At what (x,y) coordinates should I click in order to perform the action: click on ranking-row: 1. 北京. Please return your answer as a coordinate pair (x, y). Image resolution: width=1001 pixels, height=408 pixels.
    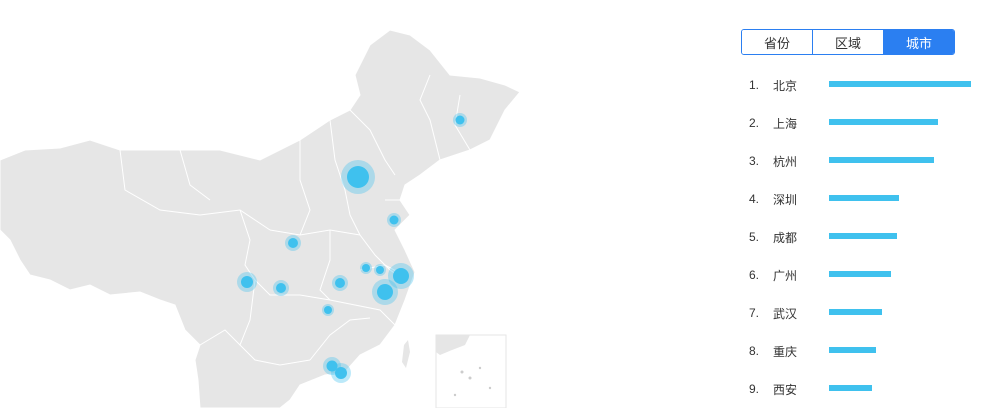
    Looking at the image, I should click on (869, 85).